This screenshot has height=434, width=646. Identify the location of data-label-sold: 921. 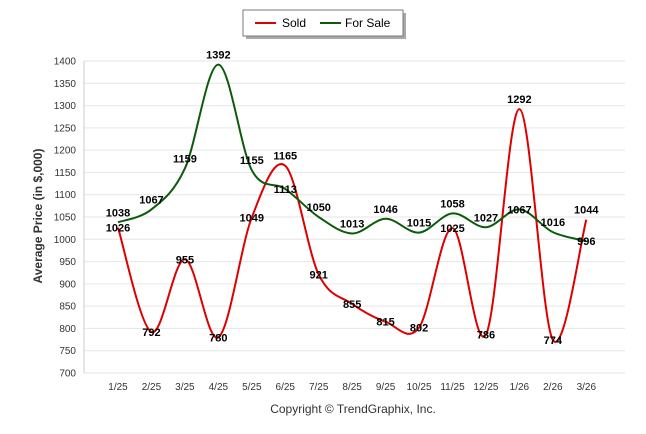
(319, 275).